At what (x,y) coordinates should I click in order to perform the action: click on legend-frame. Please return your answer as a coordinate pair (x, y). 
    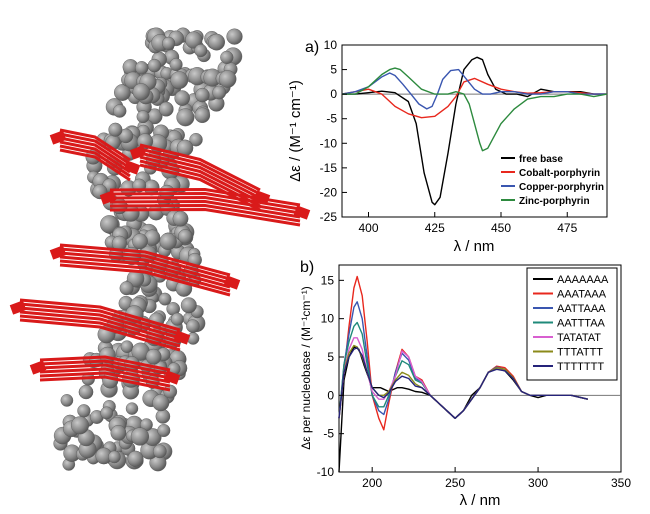
    Looking at the image, I should click on (572, 324).